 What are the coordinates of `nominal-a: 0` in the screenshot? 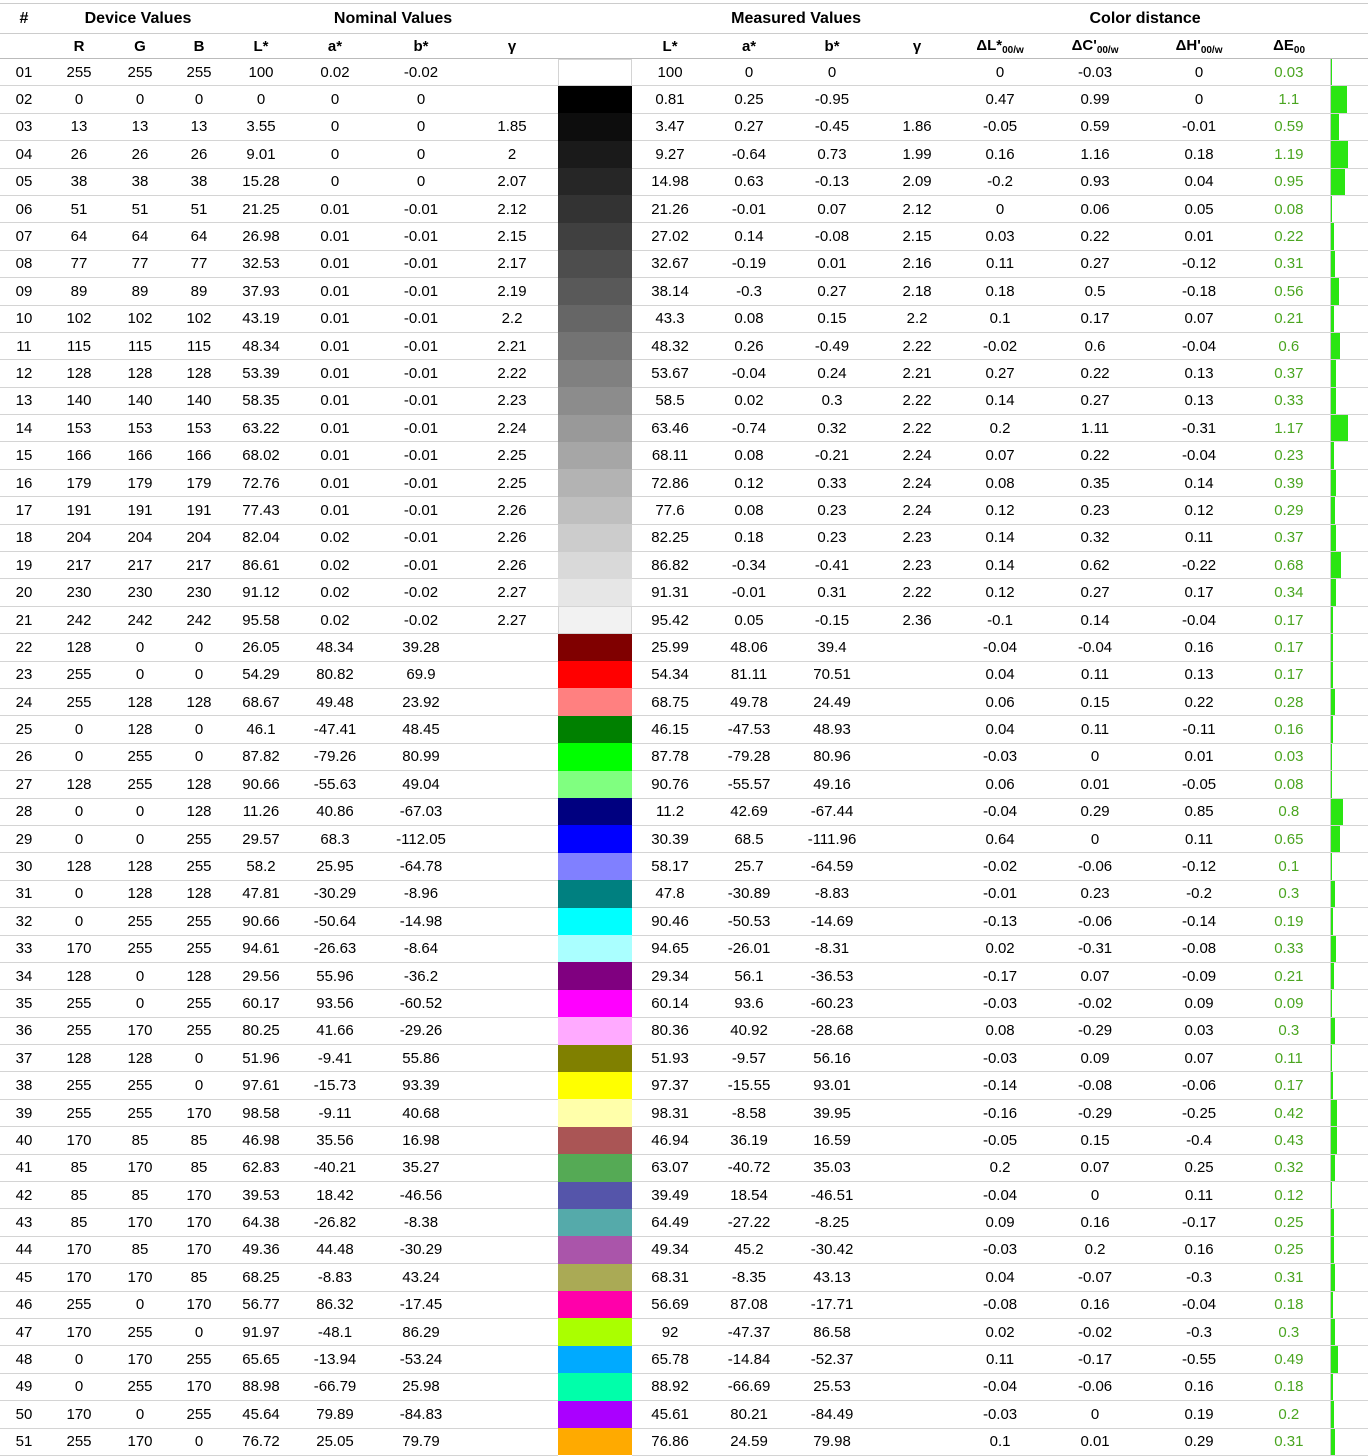 It's located at (335, 99).